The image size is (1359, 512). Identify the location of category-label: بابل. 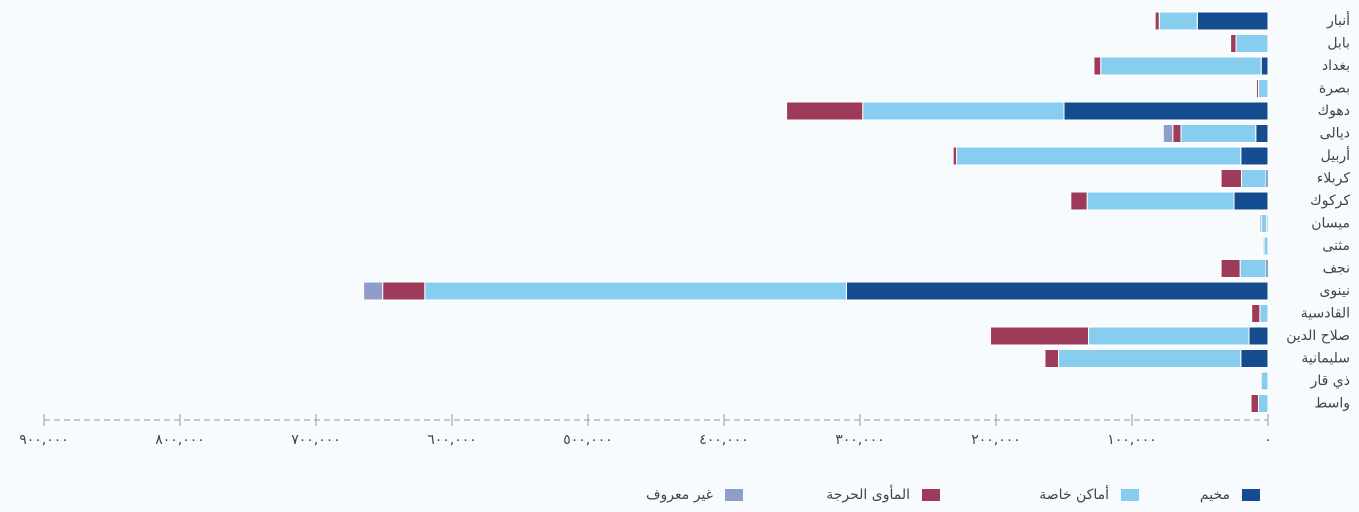
(1338, 44).